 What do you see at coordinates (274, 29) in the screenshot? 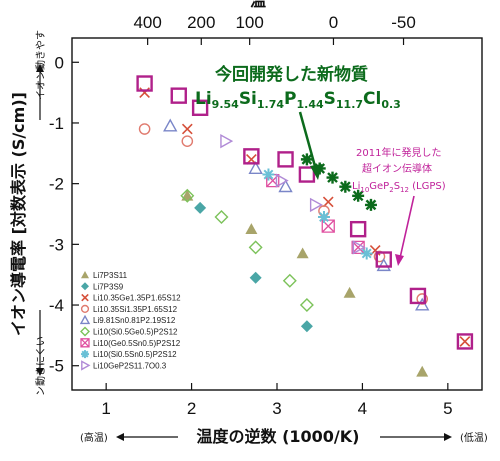
I see `top-axis-ticks: 400 200 100 0 -50` at bounding box center [274, 29].